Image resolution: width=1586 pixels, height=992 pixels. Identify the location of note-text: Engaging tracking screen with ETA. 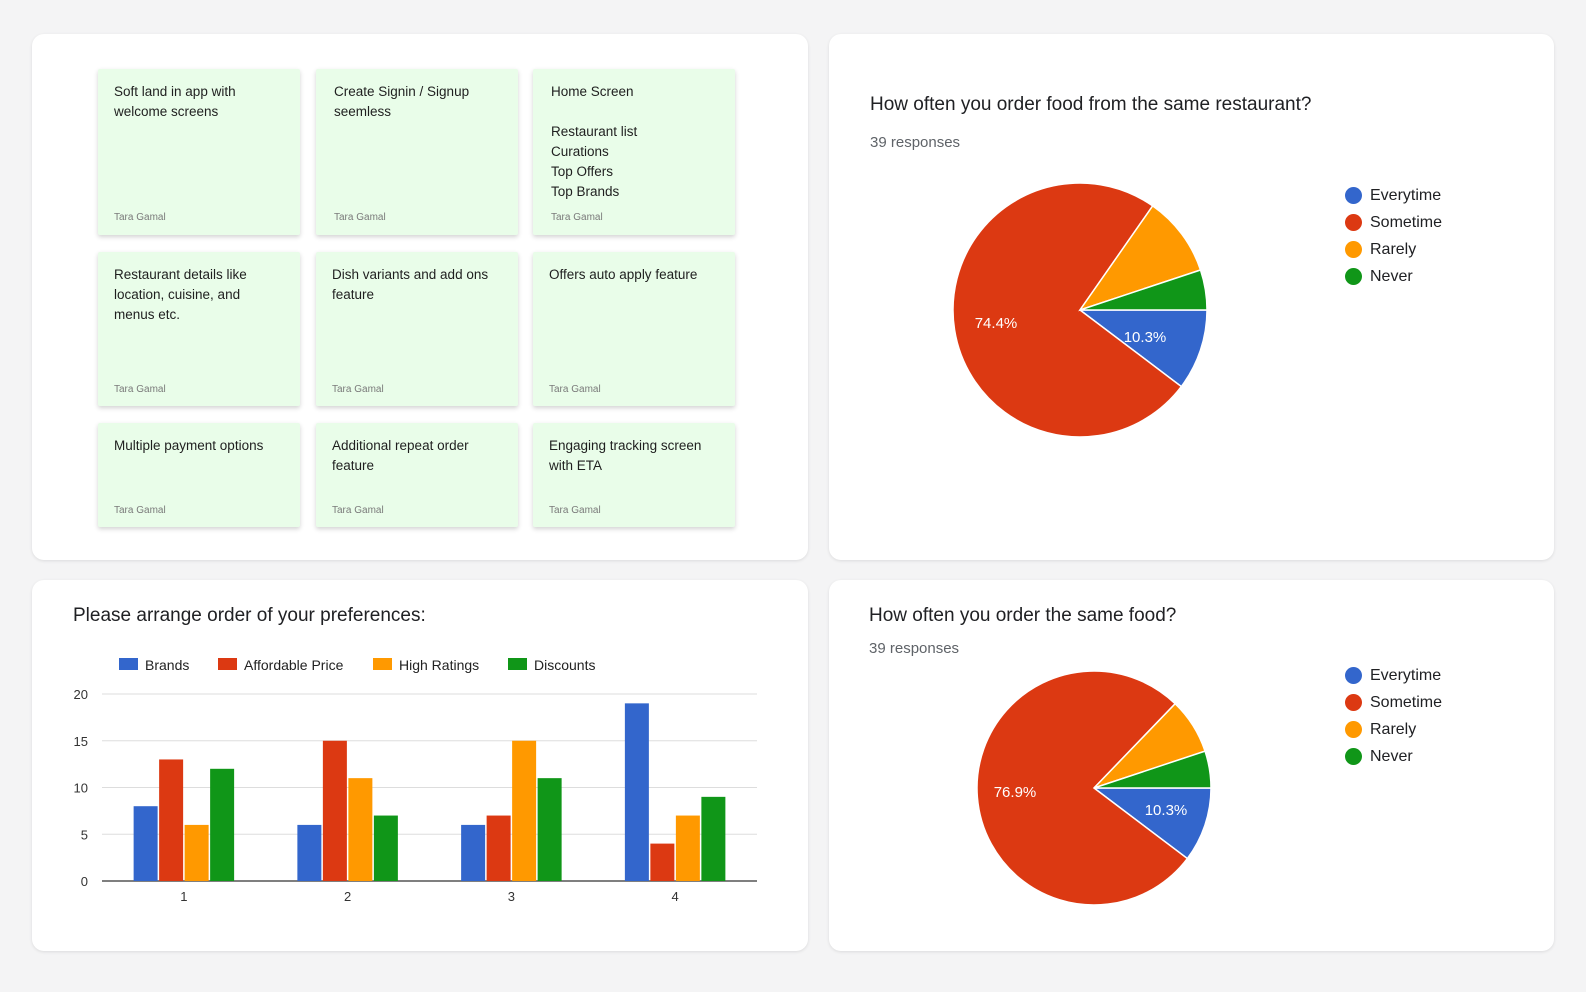
(625, 455).